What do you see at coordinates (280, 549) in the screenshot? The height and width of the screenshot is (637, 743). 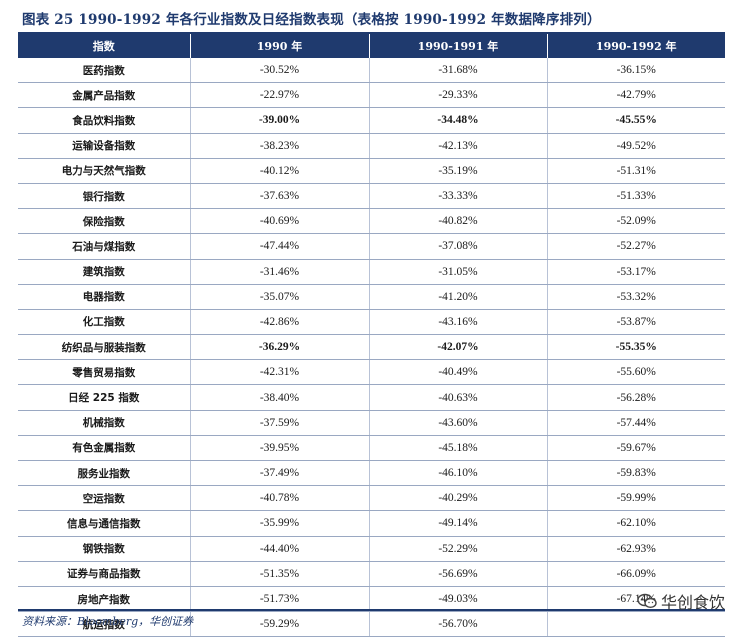 I see `cell-1990: -44.40%` at bounding box center [280, 549].